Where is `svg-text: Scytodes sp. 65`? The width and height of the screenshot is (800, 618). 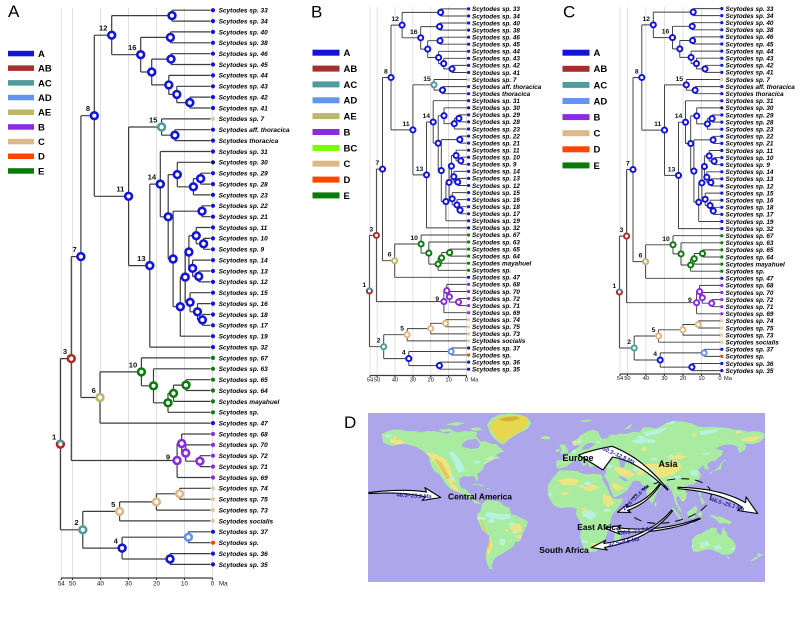
svg-text: Scytodes sp. 65 is located at coordinates (244, 380).